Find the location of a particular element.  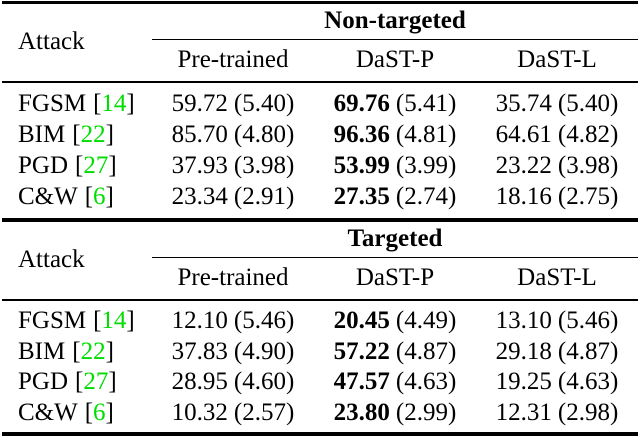

citation: [22] is located at coordinates (93, 352).